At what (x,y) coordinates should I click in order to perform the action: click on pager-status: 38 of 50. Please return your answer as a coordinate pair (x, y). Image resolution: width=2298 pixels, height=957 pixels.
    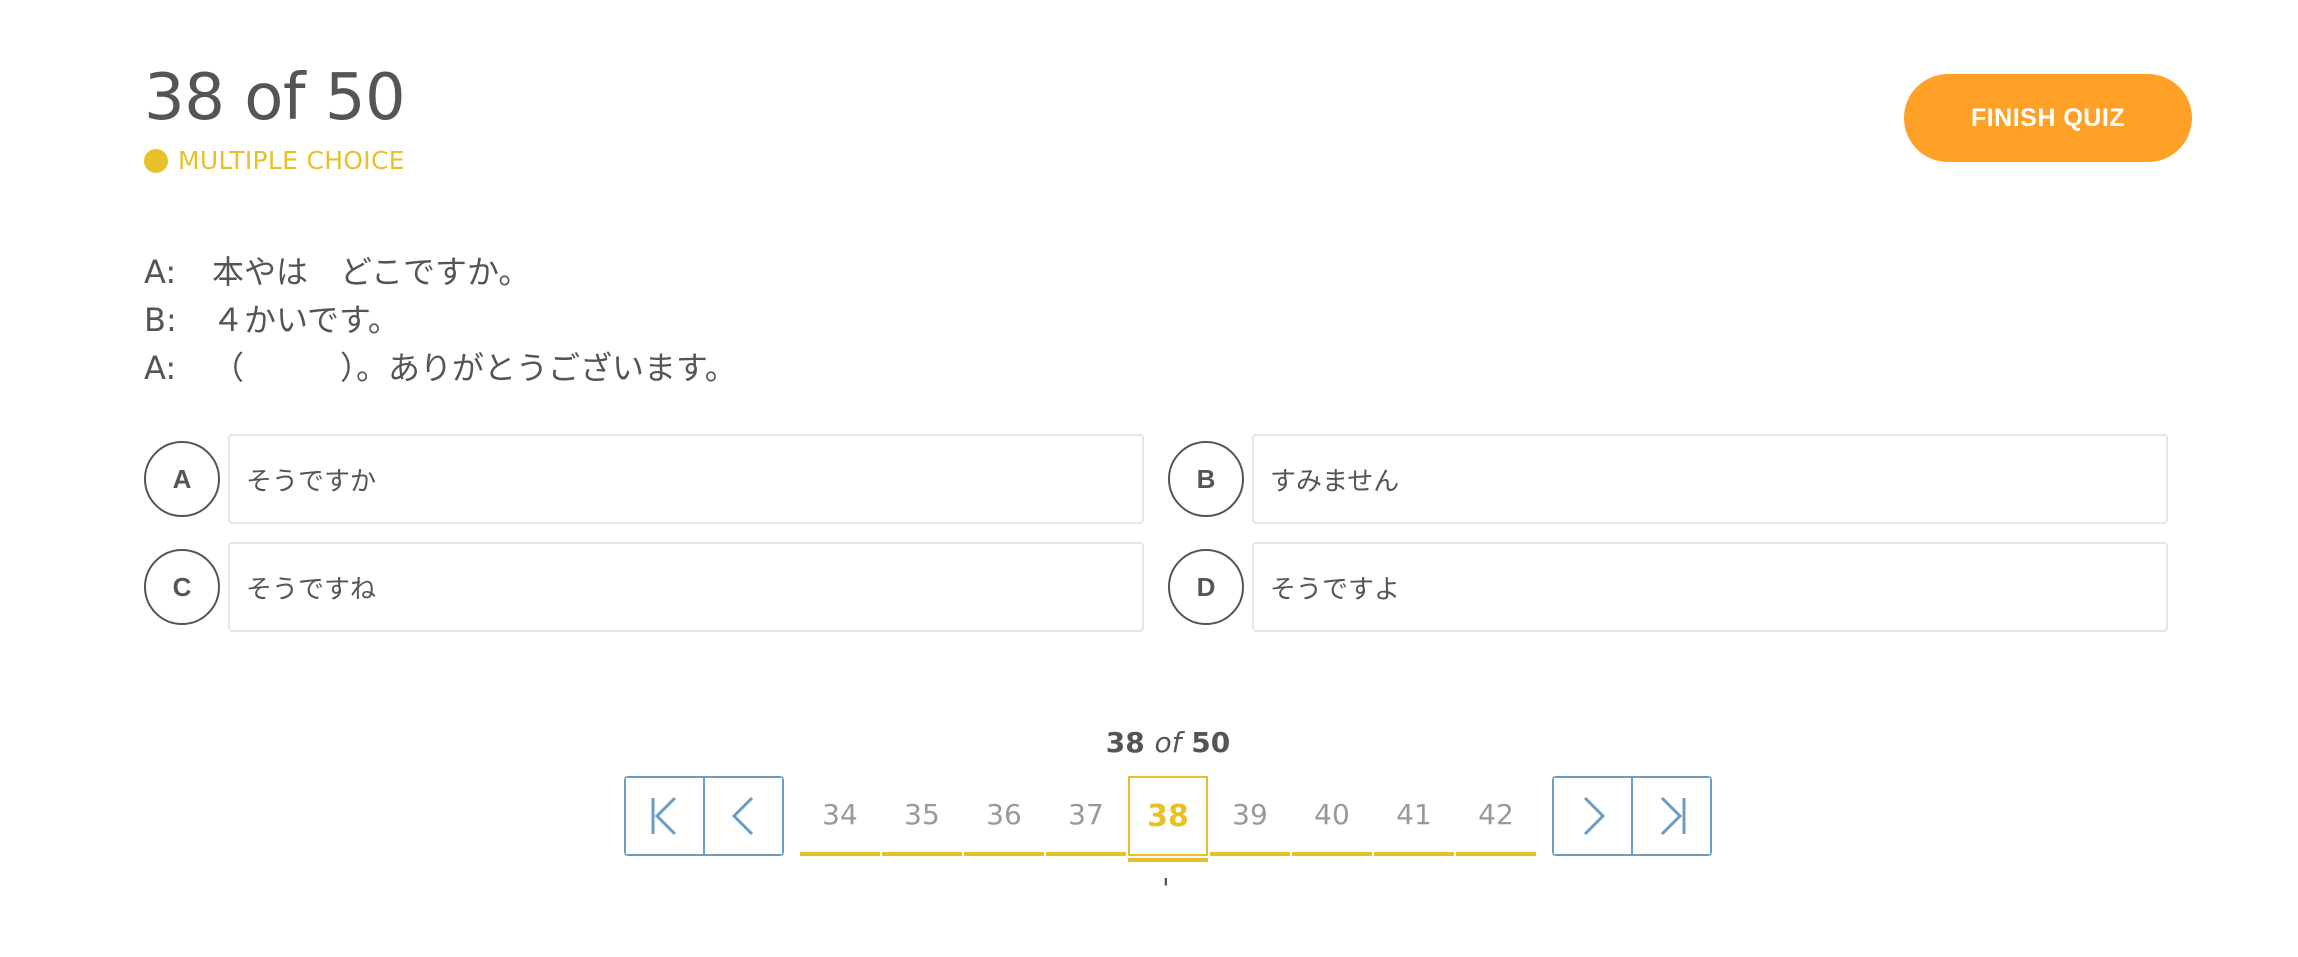
    Looking at the image, I should click on (1168, 742).